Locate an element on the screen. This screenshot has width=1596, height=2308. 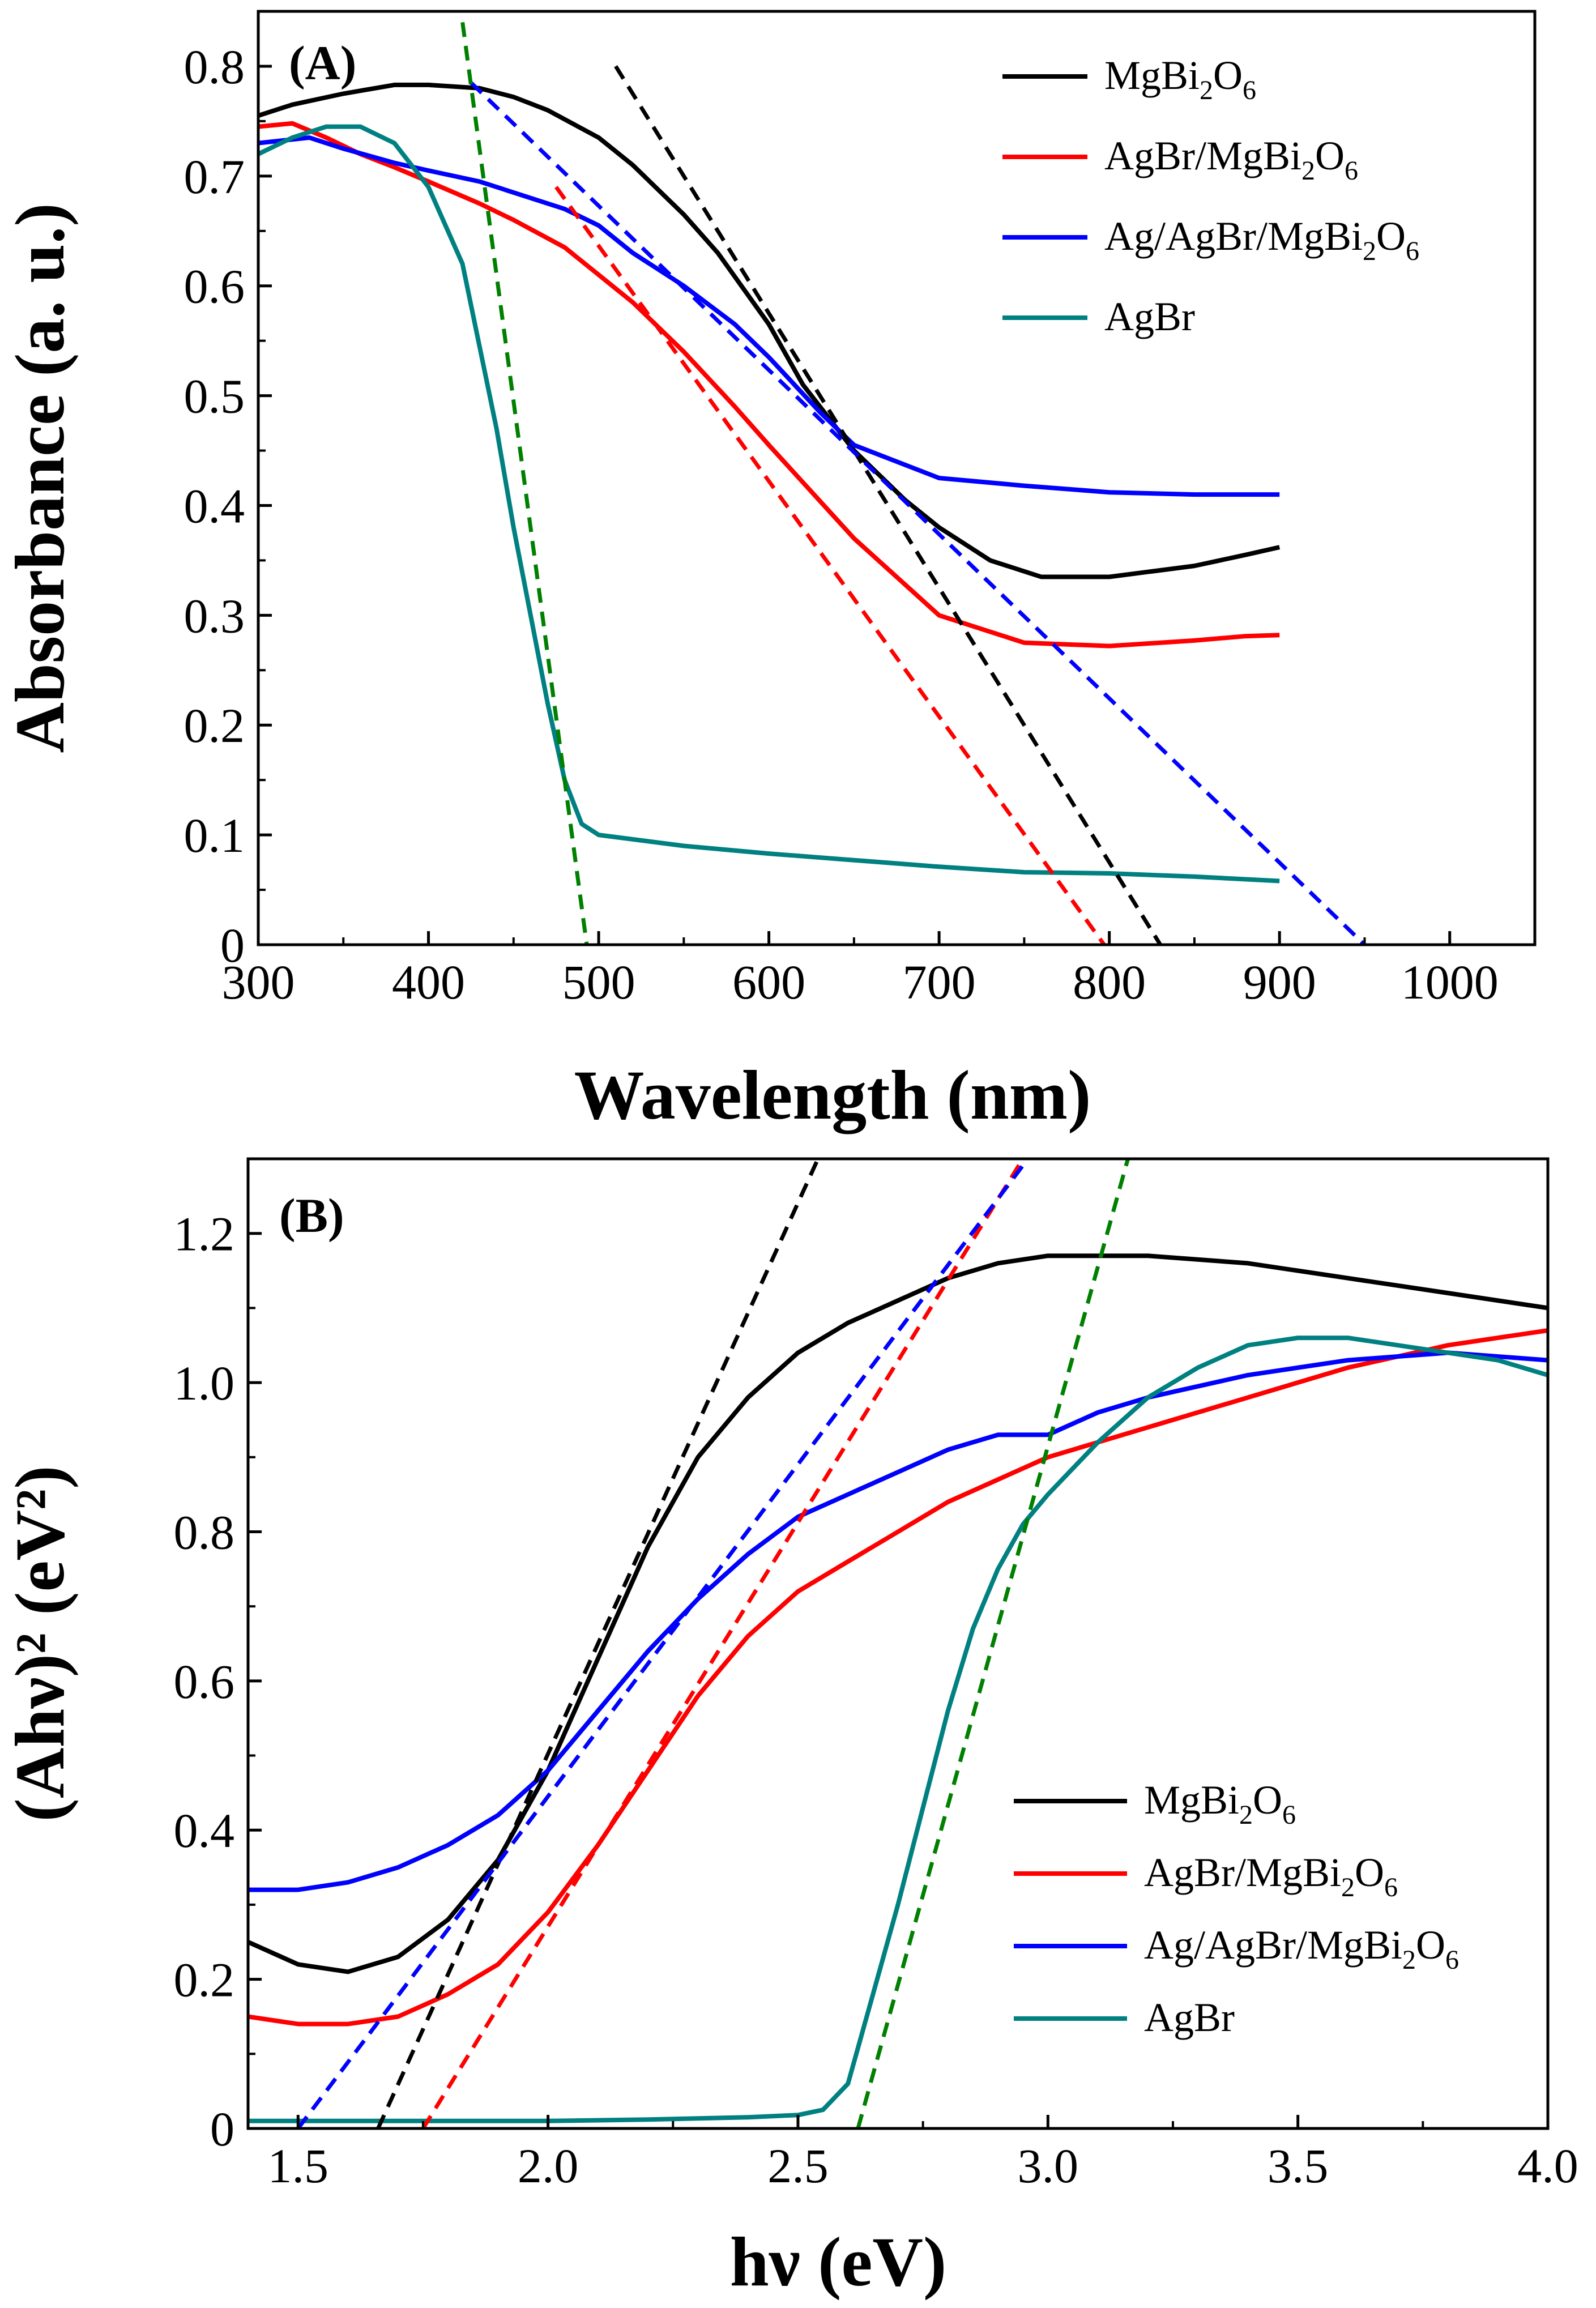
panel-b-y-axis-title: (Ahν)² (eV²) is located at coordinates (40, 1643).